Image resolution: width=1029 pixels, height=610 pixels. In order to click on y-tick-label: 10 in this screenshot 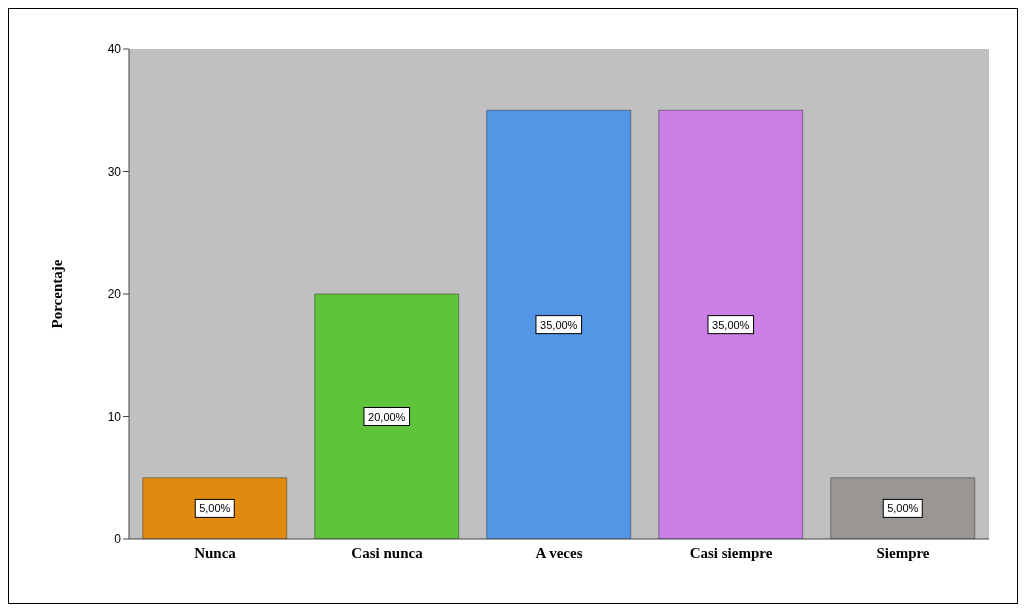, I will do `click(114, 416)`.